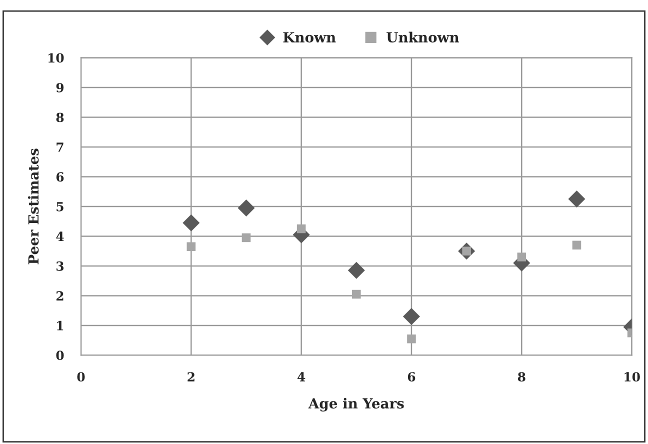 This screenshot has width=648, height=444. Describe the element at coordinates (412, 377) in the screenshot. I see `x-tick-label: 6` at that location.